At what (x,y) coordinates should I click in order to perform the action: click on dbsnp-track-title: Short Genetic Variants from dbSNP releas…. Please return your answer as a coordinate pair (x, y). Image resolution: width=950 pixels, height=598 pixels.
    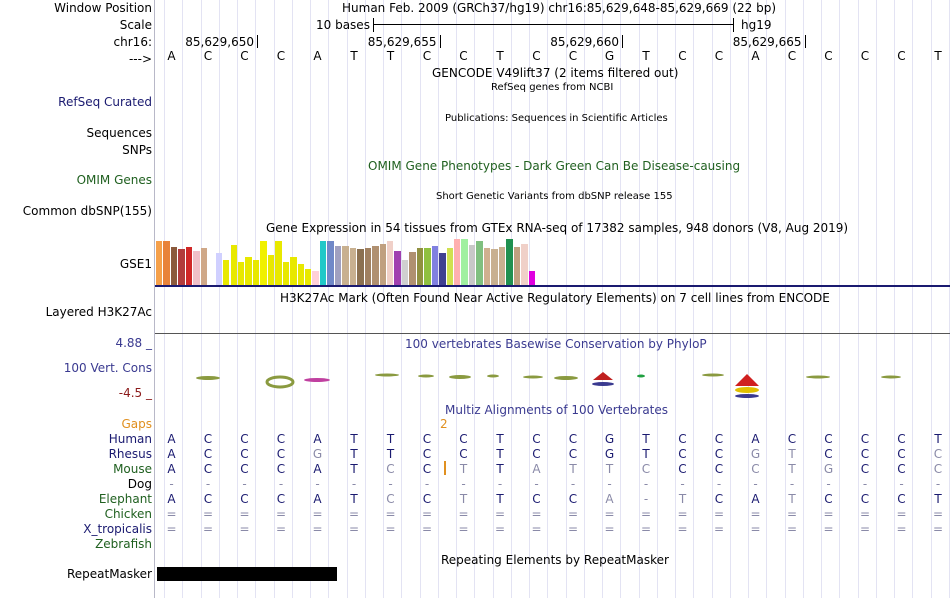
    Looking at the image, I should click on (554, 196).